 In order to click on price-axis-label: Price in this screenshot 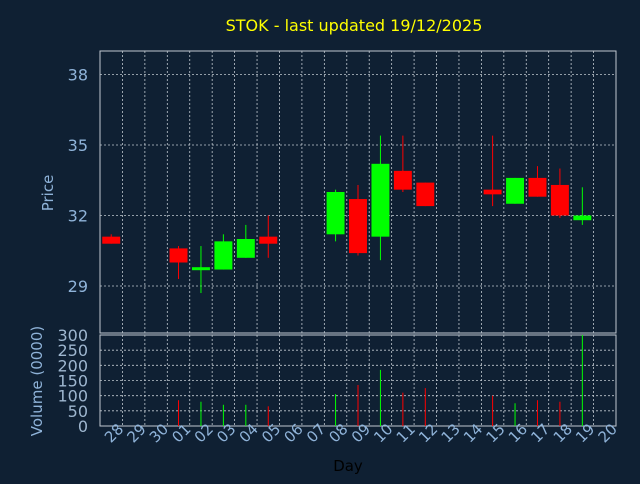, I will do `click(48, 193)`.